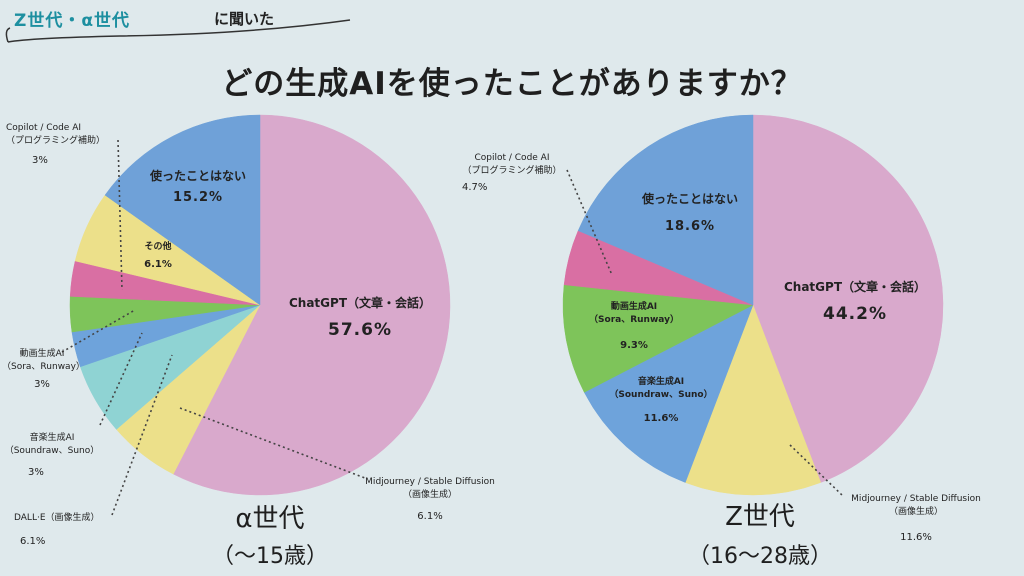 Image resolution: width=1024 pixels, height=576 pixels. What do you see at coordinates (270, 556) in the screenshot?
I see `chart-subtitle-alpha: （～15歳）` at bounding box center [270, 556].